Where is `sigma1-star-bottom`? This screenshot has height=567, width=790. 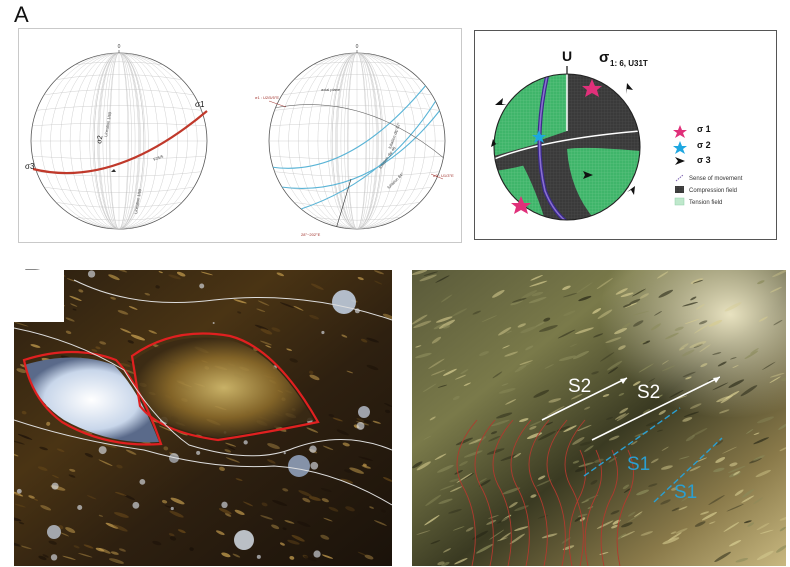
sigma1-star-bottom is located at coordinates (521, 205).